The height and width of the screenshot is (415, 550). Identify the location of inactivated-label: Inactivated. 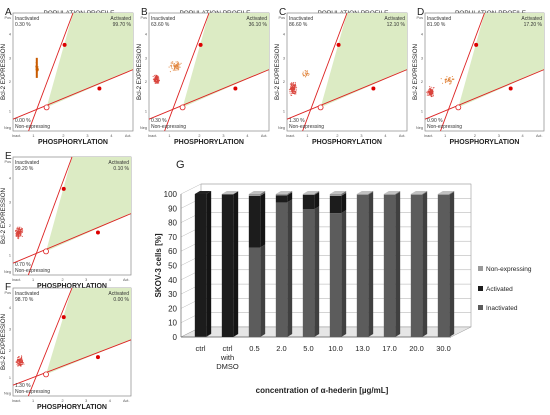
(27, 163).